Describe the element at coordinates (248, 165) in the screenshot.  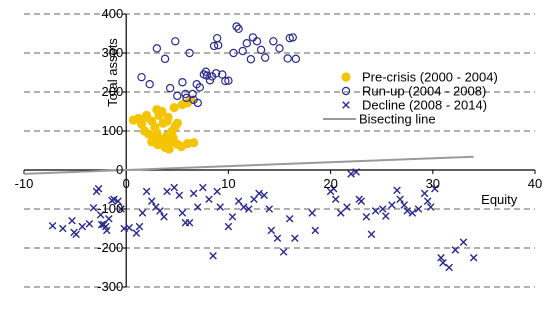
I see `bisecting-line` at that location.